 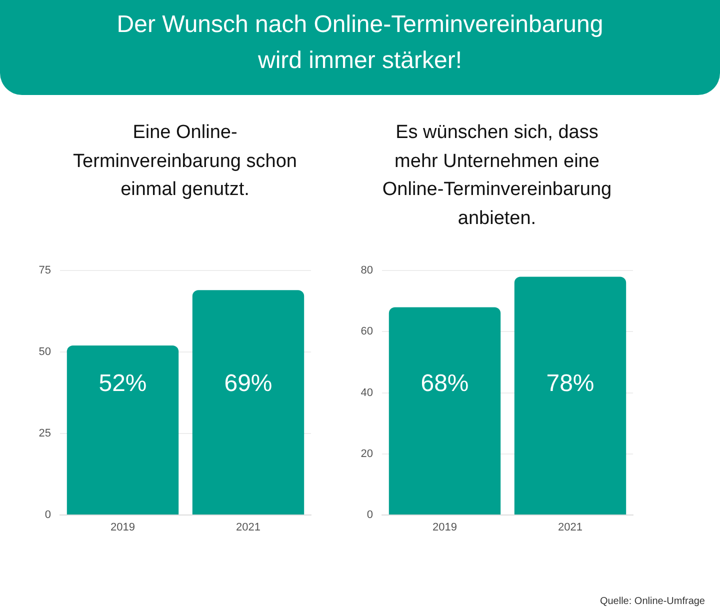 What do you see at coordinates (570, 384) in the screenshot?
I see `data-label: 78%` at bounding box center [570, 384].